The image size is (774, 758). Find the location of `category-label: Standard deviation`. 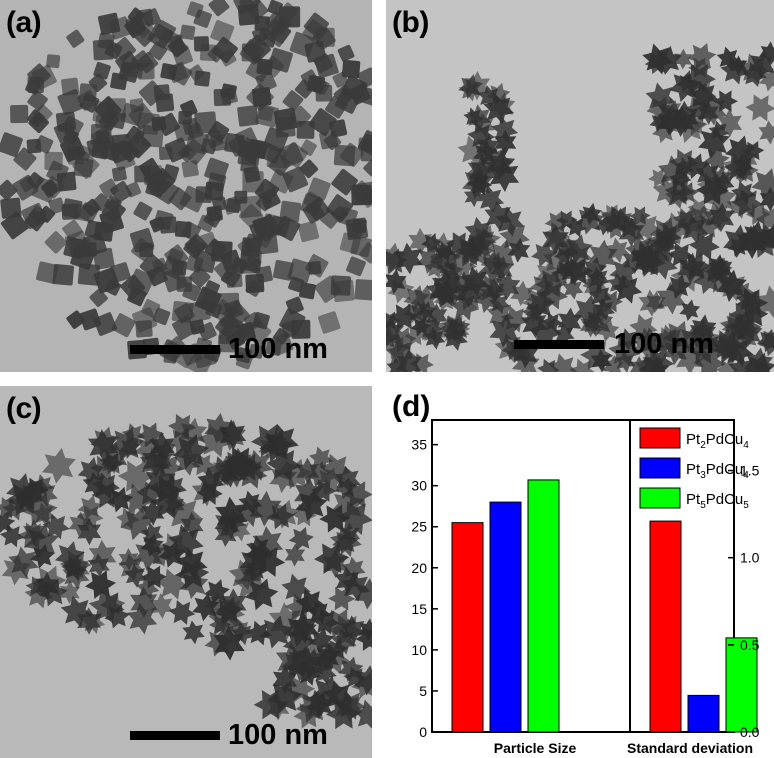

category-label: Standard deviation is located at coordinates (690, 748).